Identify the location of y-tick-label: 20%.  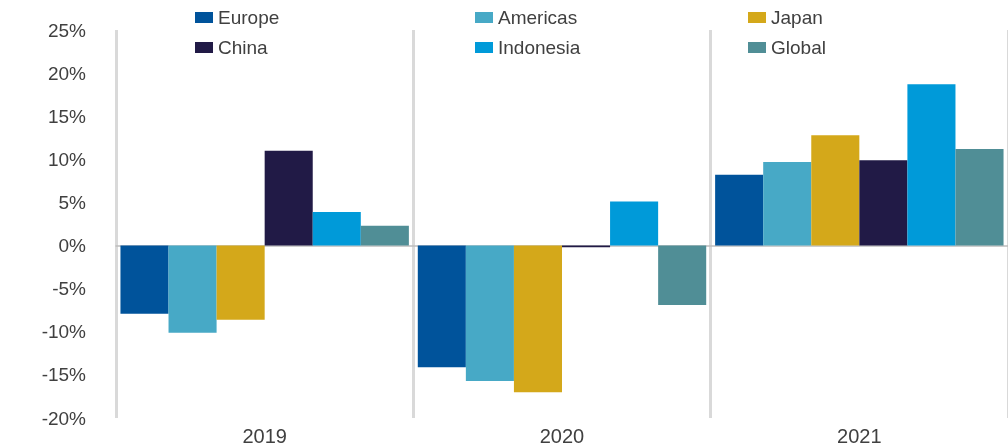
(67, 73).